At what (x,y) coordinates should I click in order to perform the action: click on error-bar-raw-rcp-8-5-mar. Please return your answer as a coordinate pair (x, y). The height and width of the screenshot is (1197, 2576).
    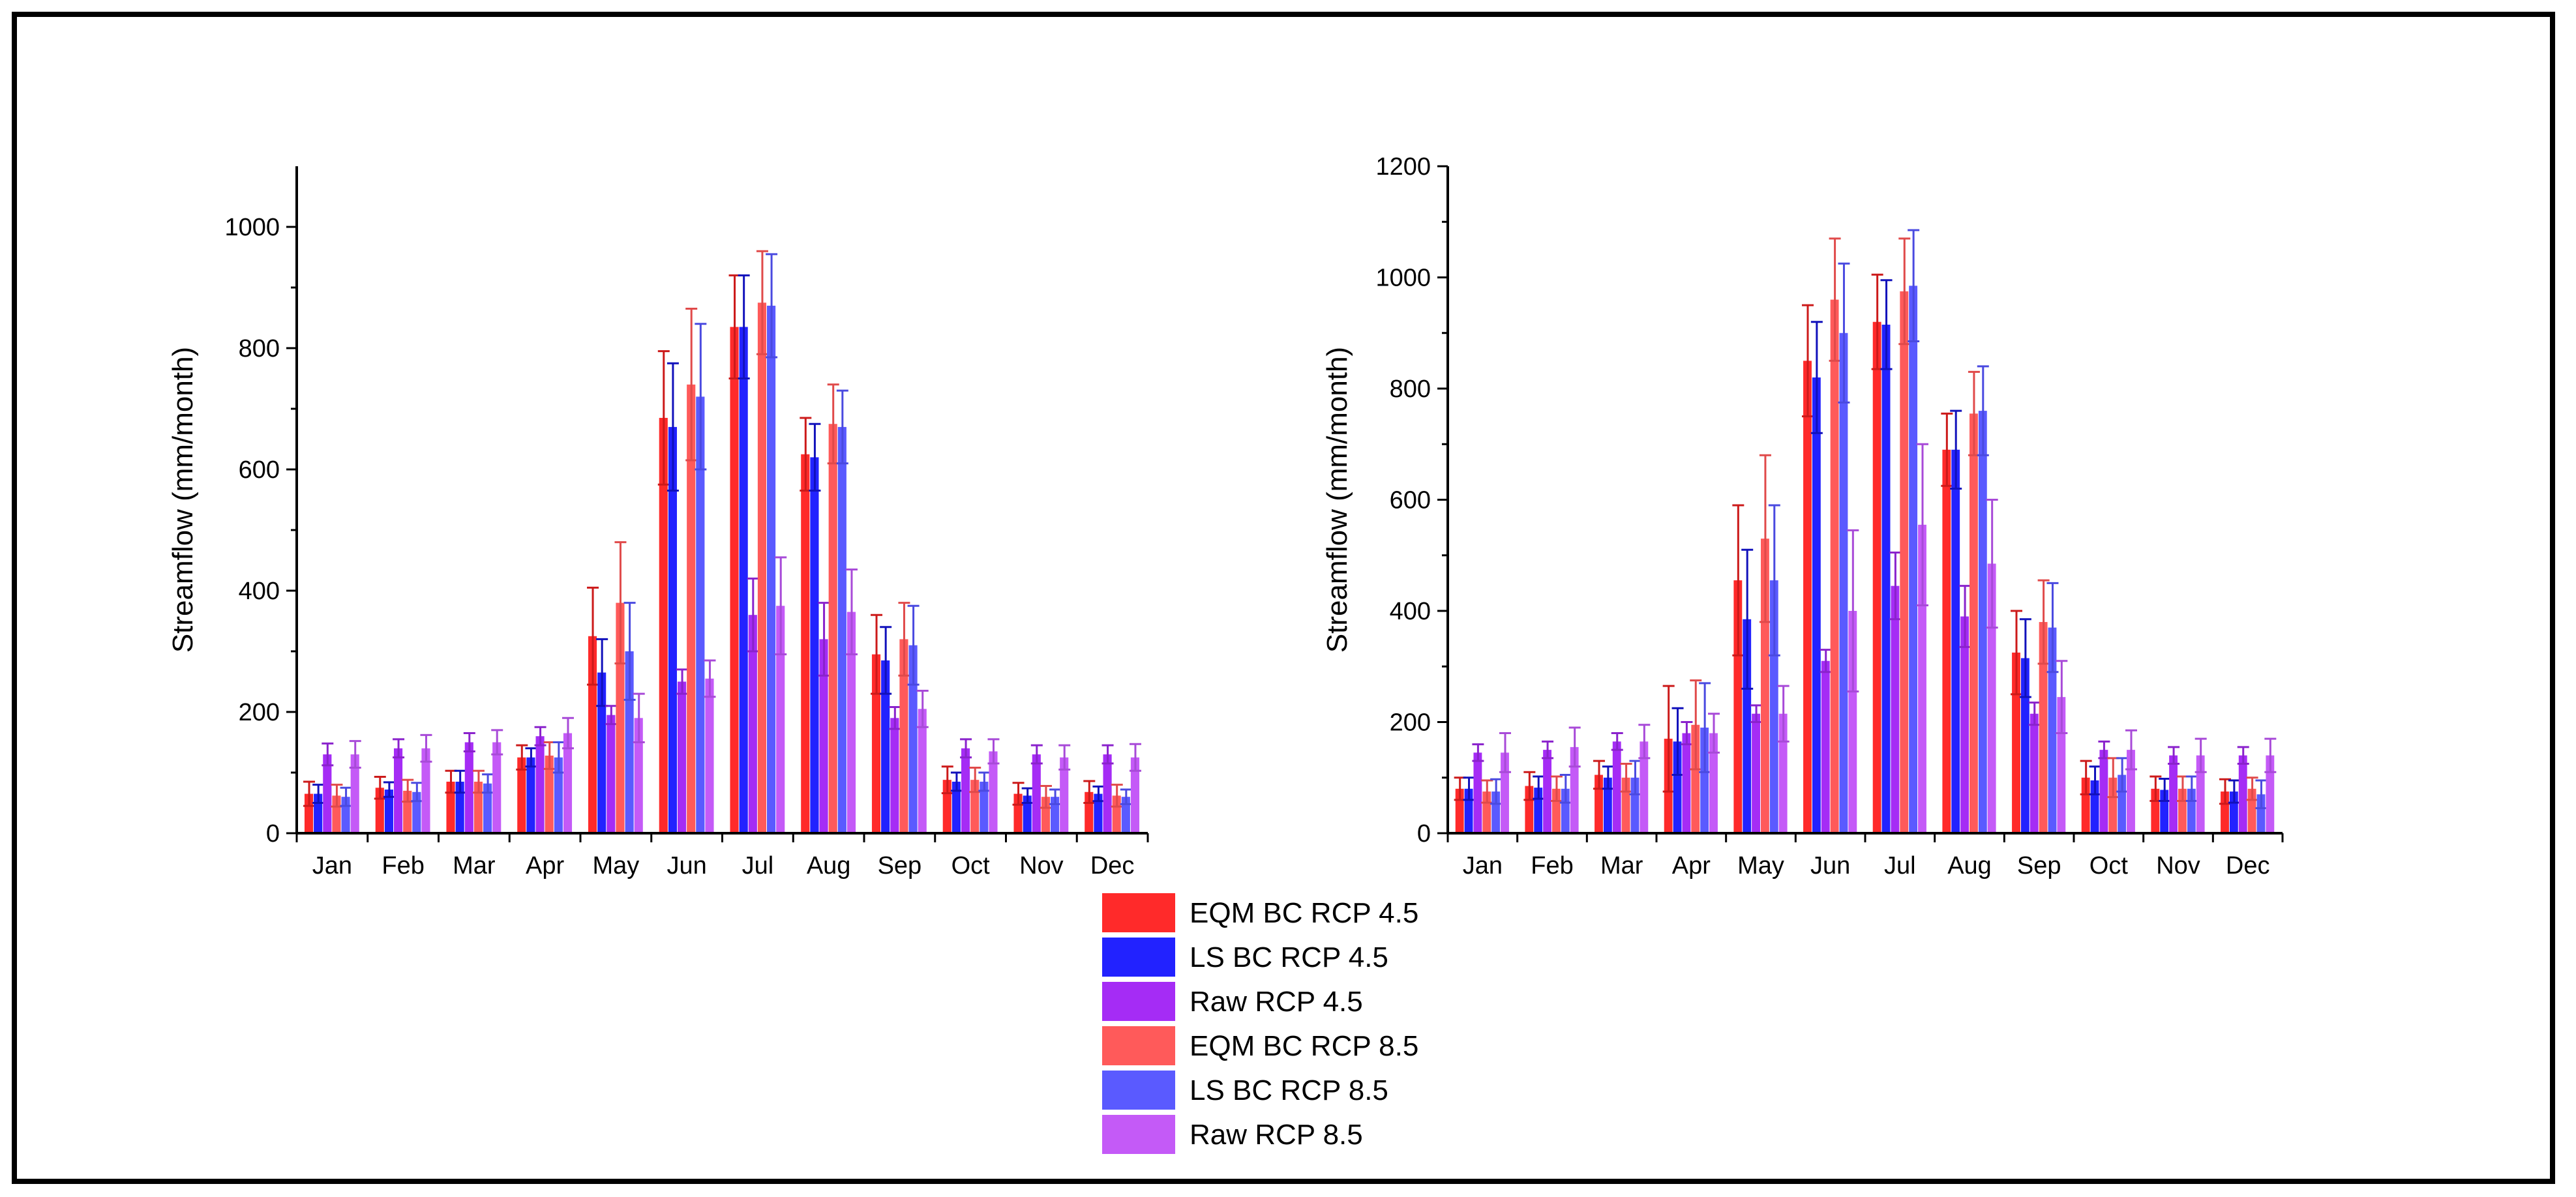
    Looking at the image, I should click on (1644, 742).